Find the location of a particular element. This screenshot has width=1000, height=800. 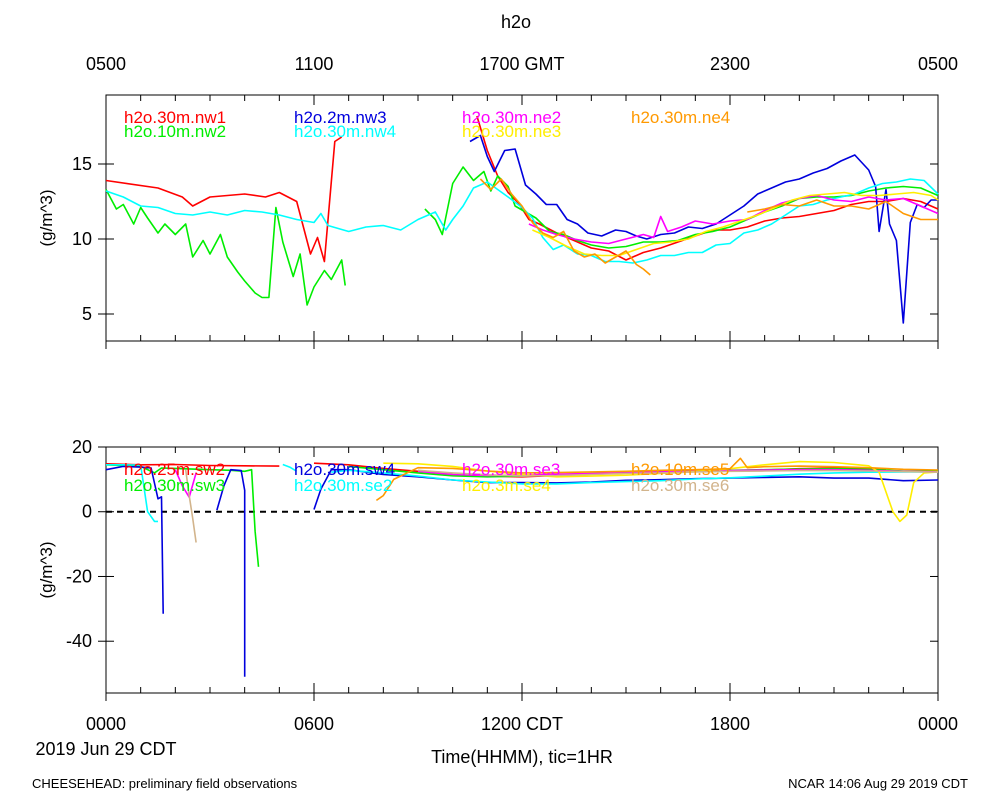

series-line-h2o-30m-nw1 is located at coordinates (224, 199).